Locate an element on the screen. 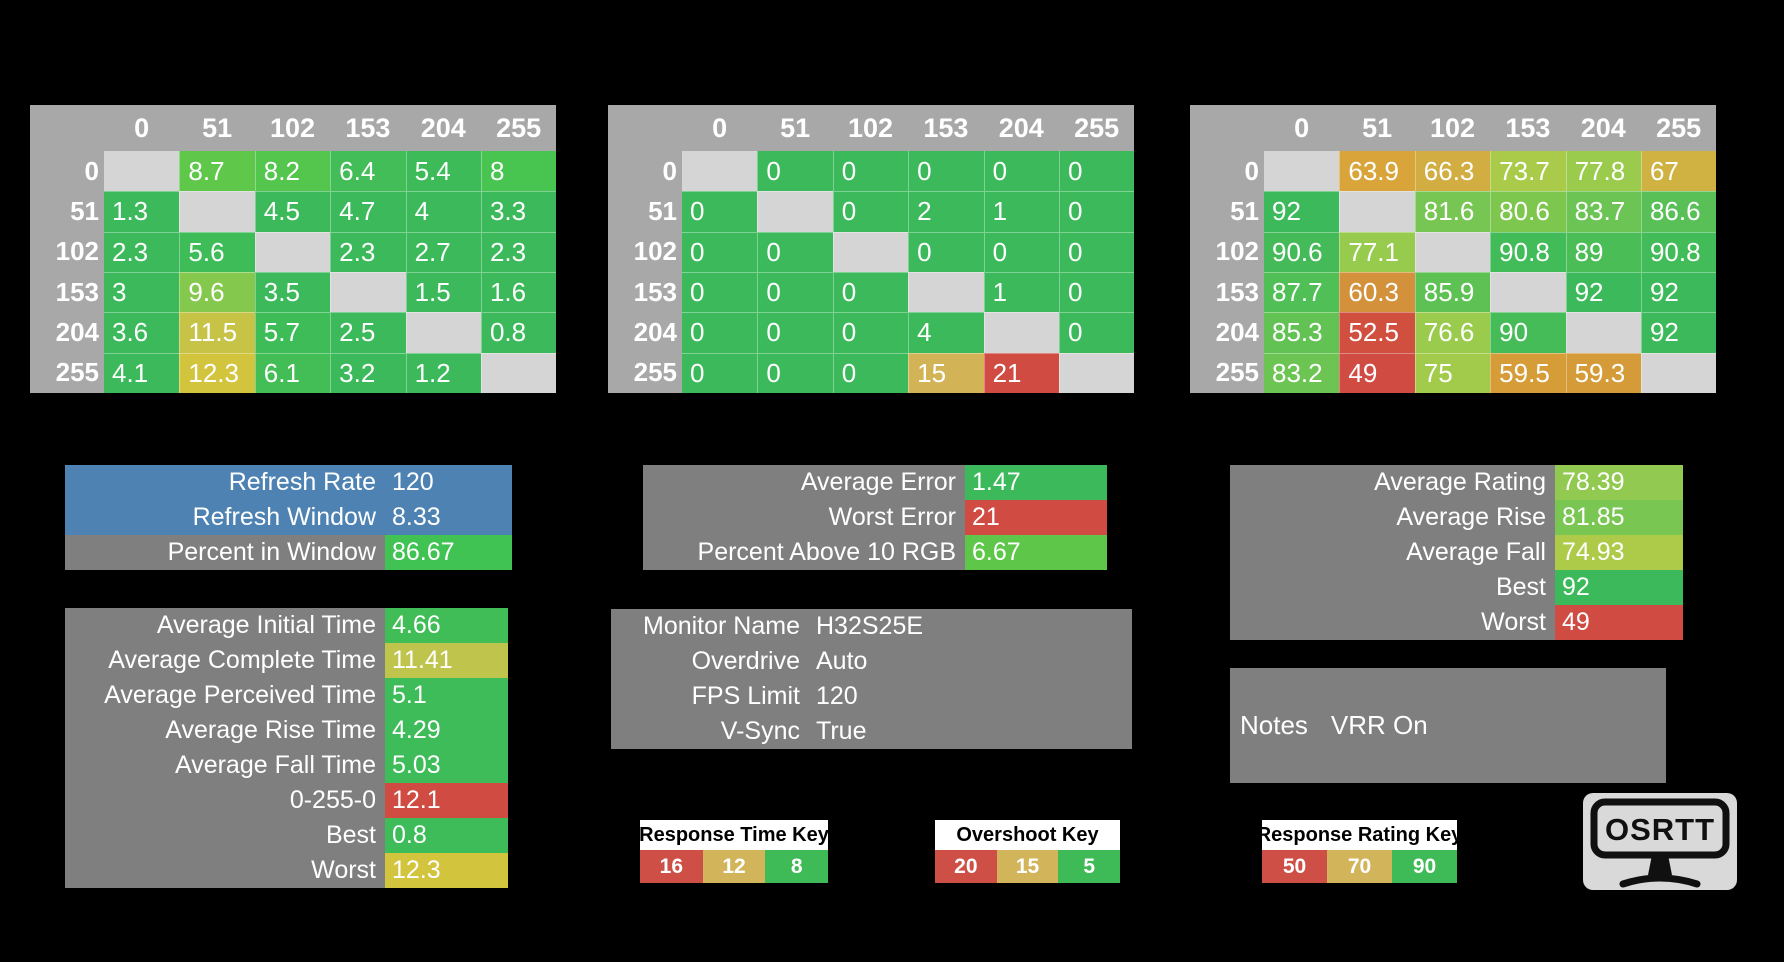  row-header: 51 is located at coordinates (645, 211).